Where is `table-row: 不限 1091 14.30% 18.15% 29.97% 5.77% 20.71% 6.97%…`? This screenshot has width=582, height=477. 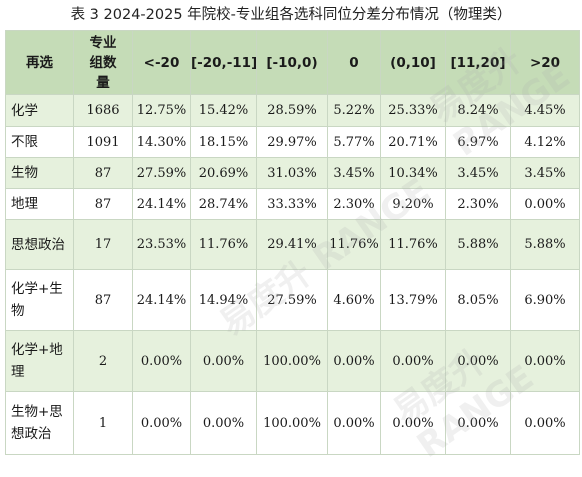 table-row: 不限 1091 14.30% 18.15% 29.97% 5.77% 20.71% 6.97%… is located at coordinates (292, 142).